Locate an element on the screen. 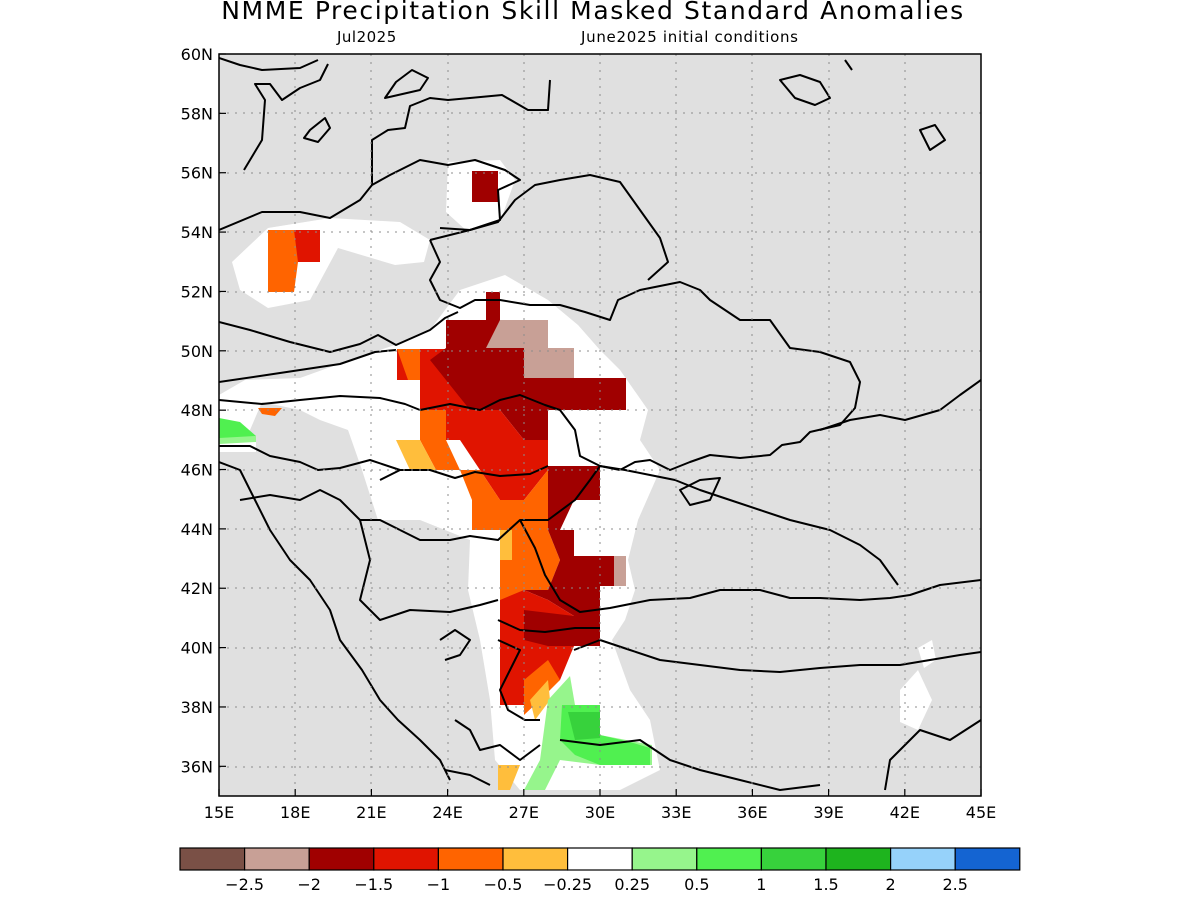  lat-tick-label: 38N is located at coordinates (197, 707).